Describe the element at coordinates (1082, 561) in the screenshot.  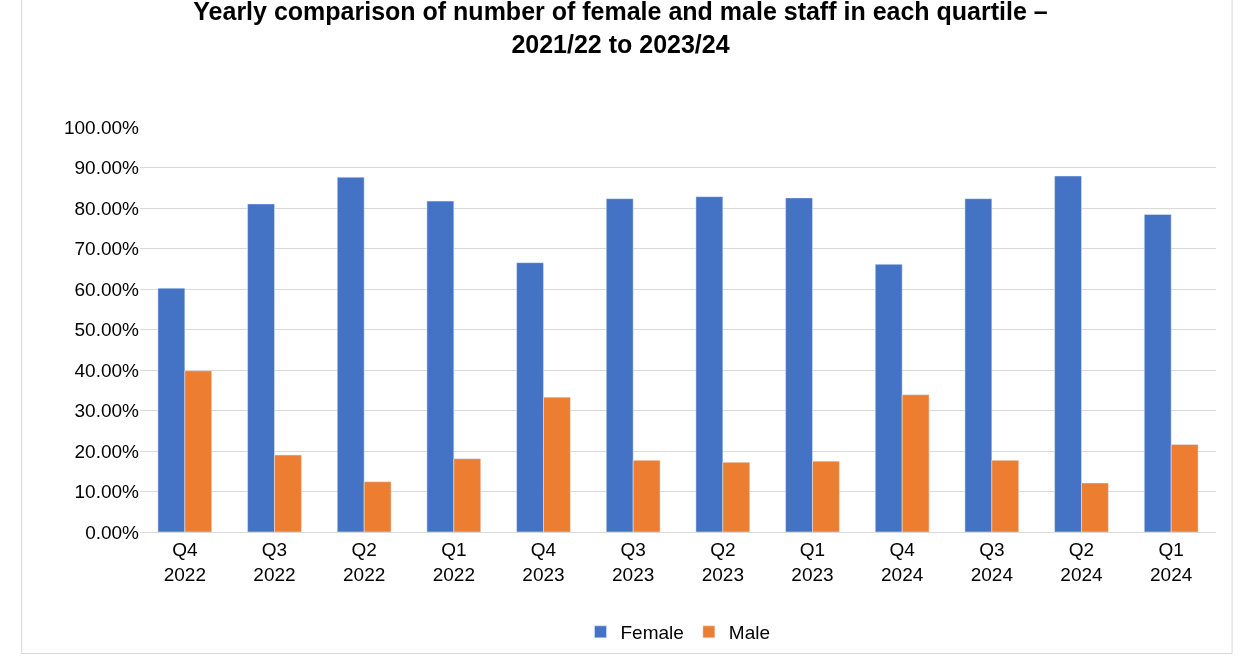
I see `x-tick-label: Q2 2024` at that location.